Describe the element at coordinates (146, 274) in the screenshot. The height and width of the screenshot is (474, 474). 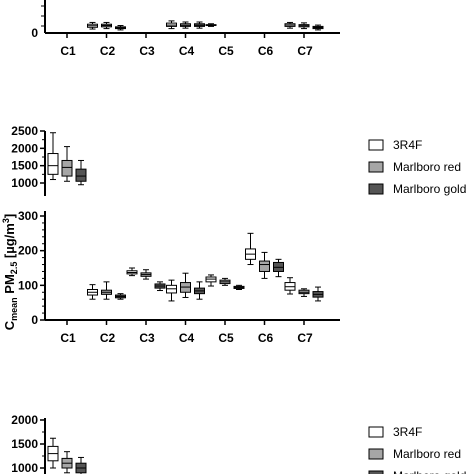
I see `box-Marlboro red-C3` at that location.